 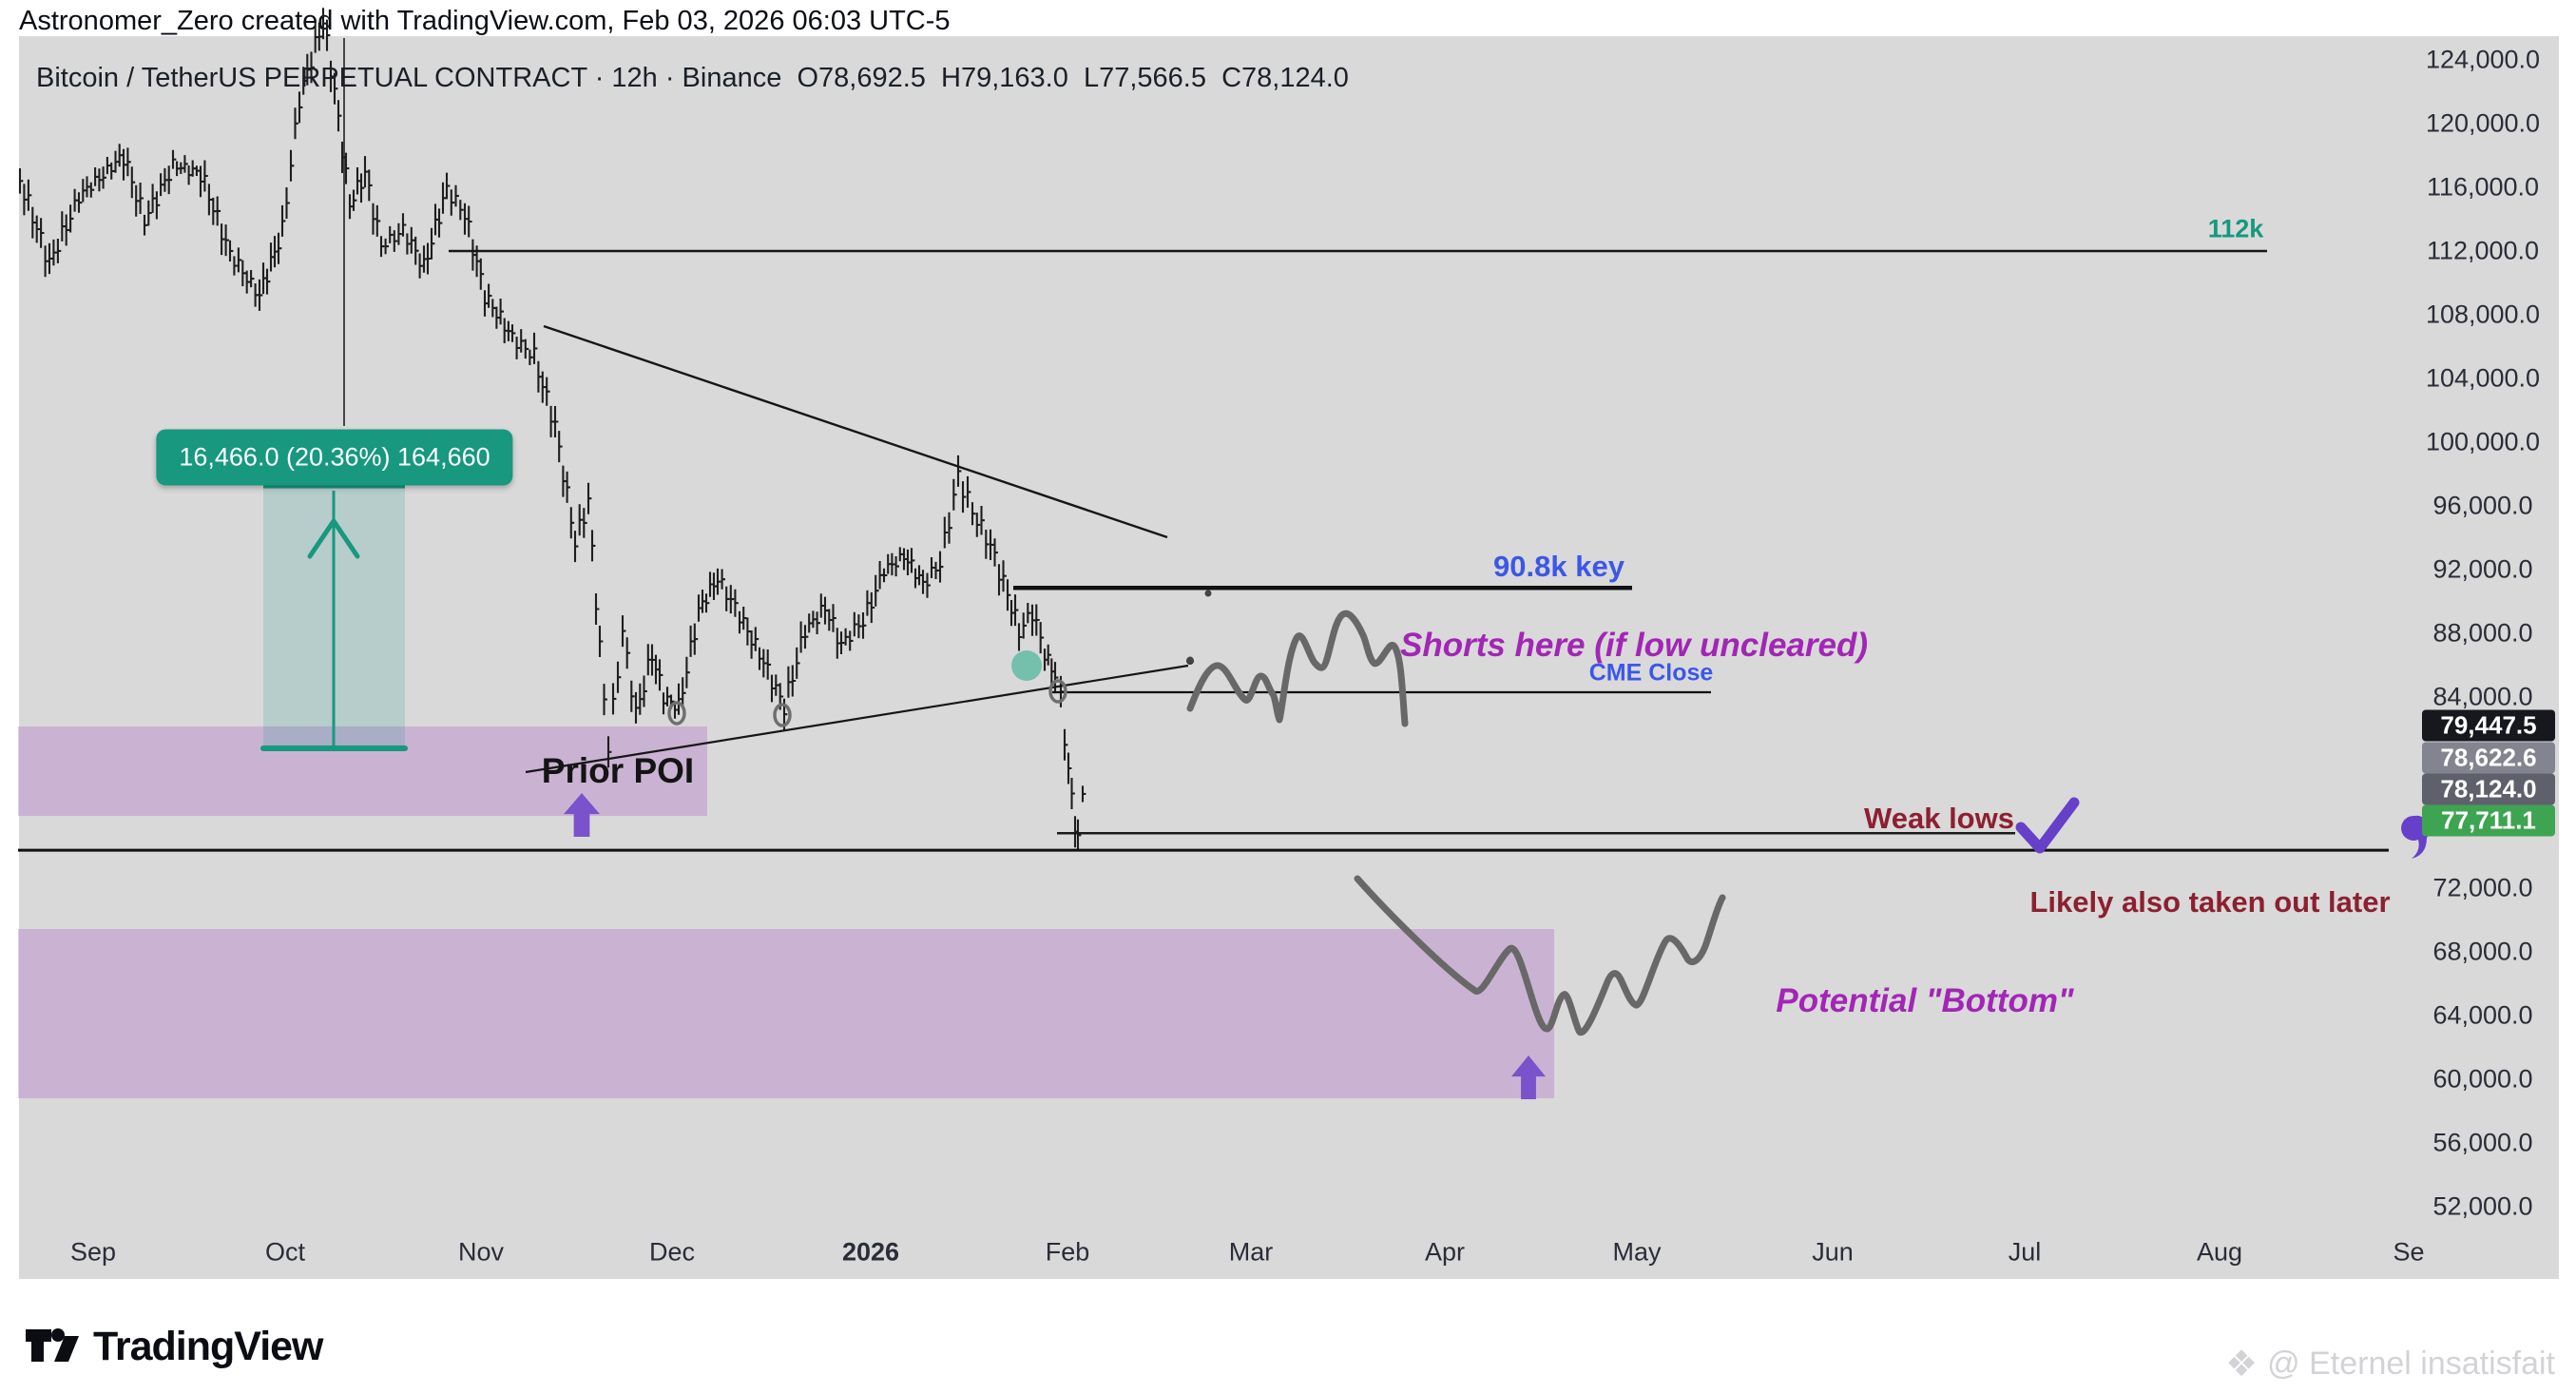 I want to click on annotation-90-8k-key-label: 90.8k key, so click(x=1559, y=567).